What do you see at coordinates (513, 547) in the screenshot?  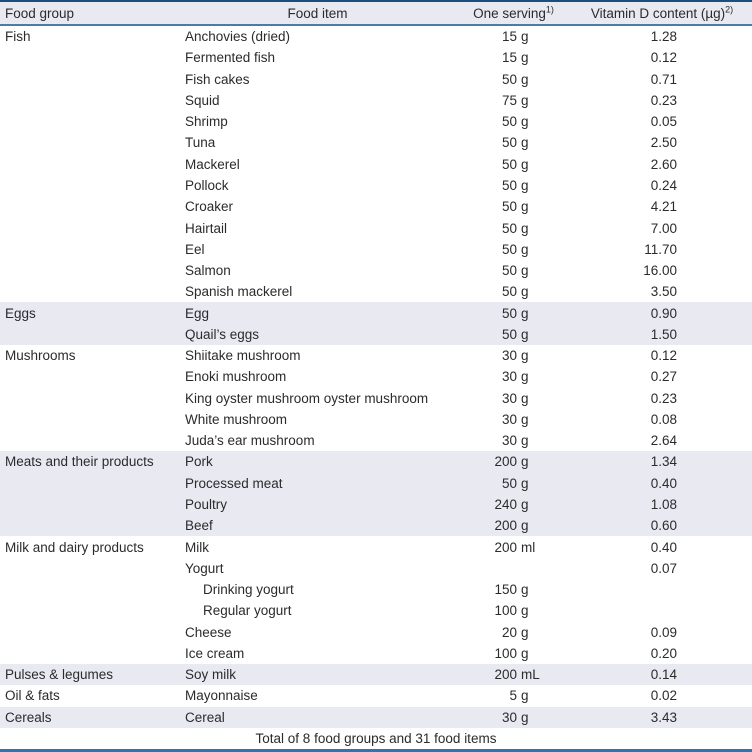 I see `one-serving-cell: 200 ml` at bounding box center [513, 547].